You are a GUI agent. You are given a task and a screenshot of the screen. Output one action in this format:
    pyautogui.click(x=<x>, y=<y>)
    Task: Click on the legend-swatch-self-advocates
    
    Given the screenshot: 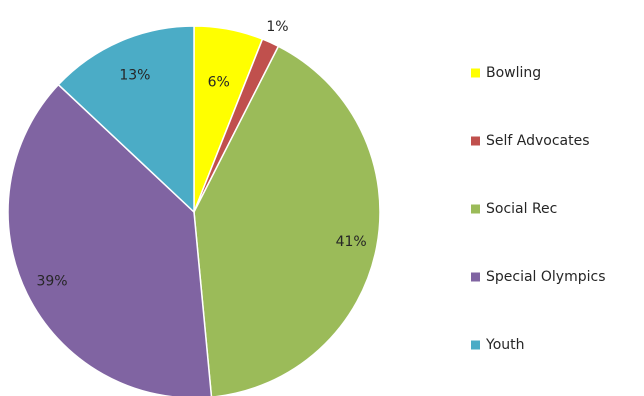 What is the action you would take?
    pyautogui.click(x=475, y=141)
    